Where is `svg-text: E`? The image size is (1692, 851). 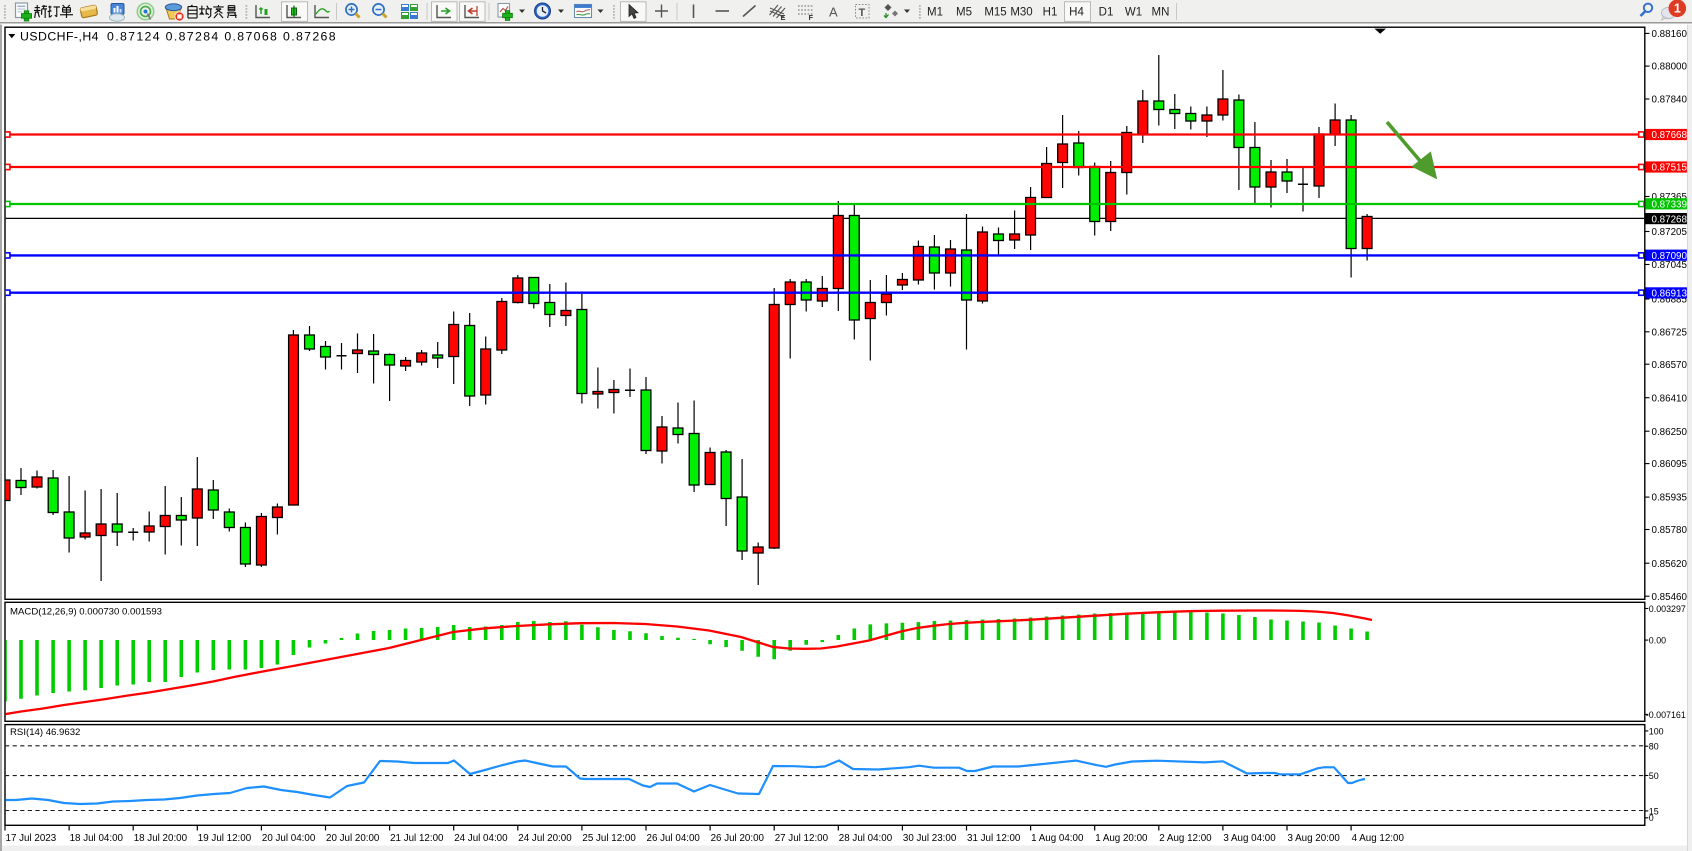 svg-text: E is located at coordinates (783, 17).